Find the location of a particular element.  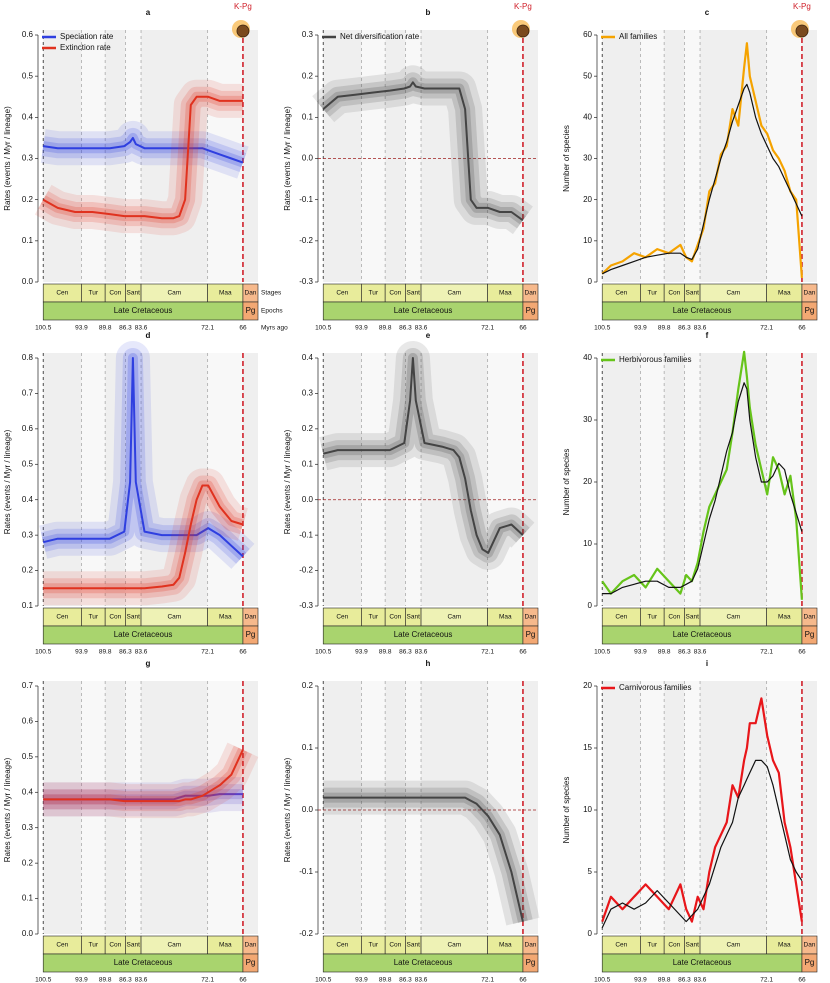

y-tick-label: 5 is located at coordinates (590, 871).